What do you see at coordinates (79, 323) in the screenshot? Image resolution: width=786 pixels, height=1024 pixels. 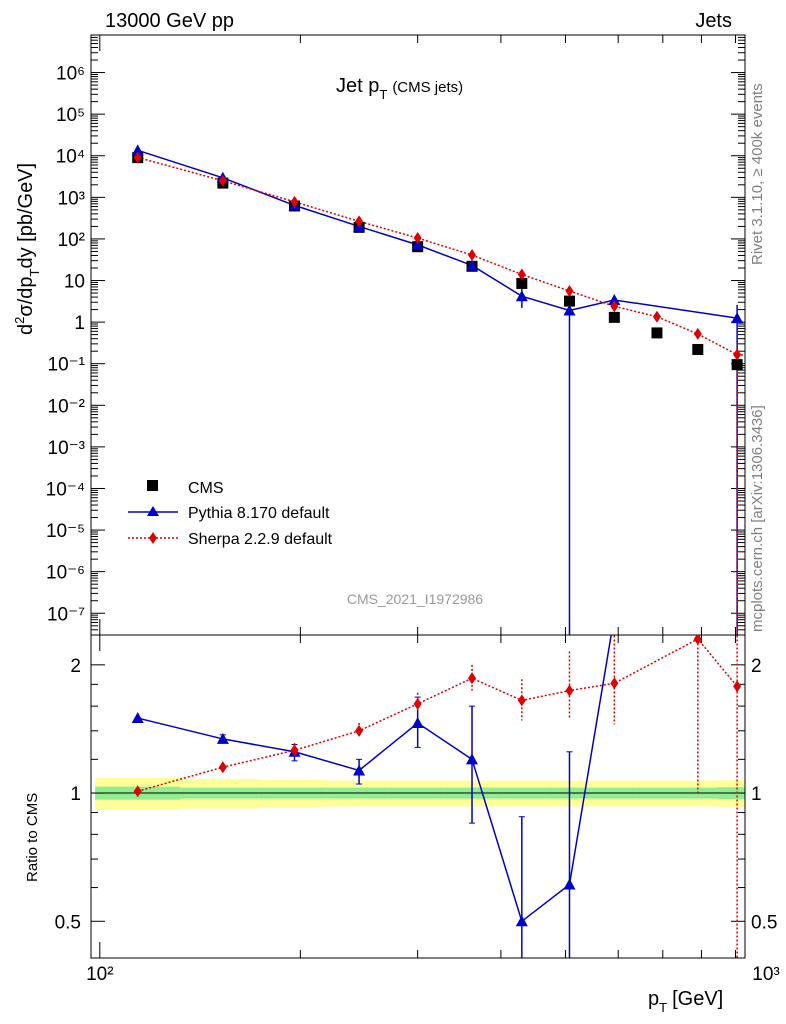 I see `y-tick-label: 1` at bounding box center [79, 323].